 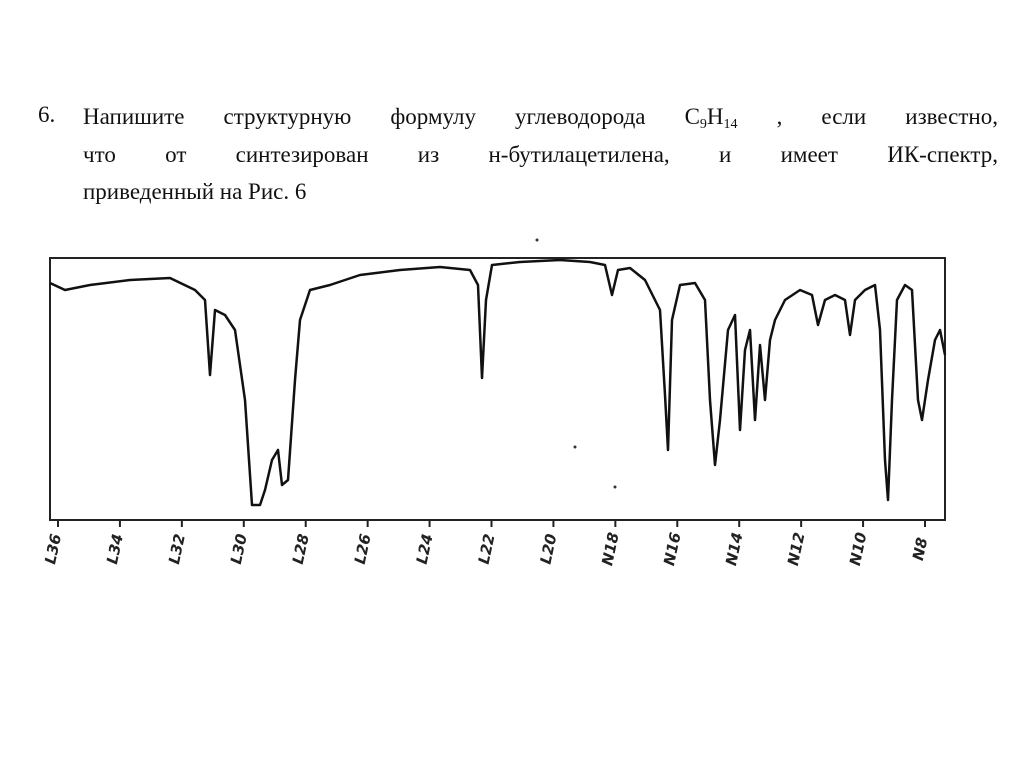 What do you see at coordinates (734, 549) in the screenshot?
I see `tick-label: N14` at bounding box center [734, 549].